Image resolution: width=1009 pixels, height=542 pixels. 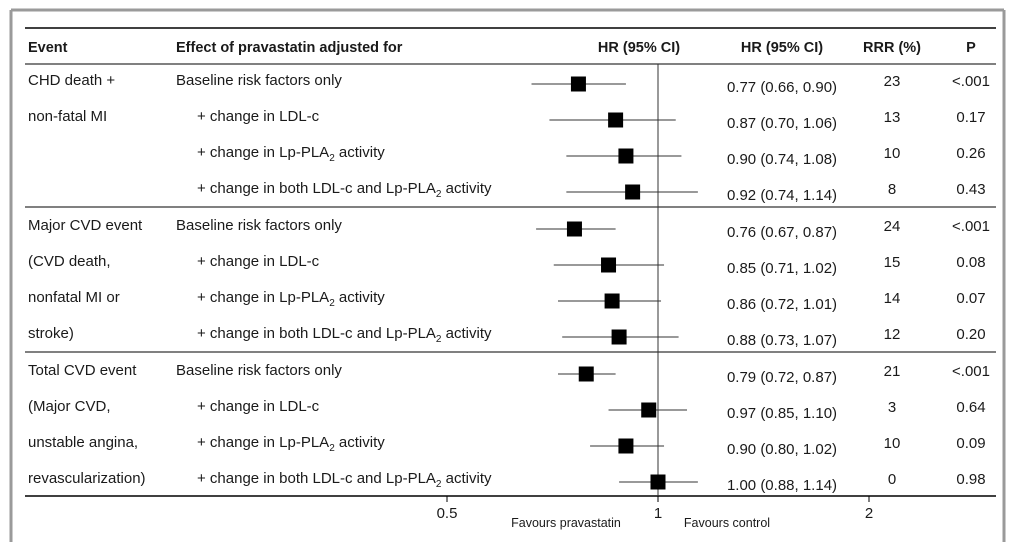 I want to click on hr-ci-value: 0.97 (0.85, 1.10), so click(x=782, y=413).